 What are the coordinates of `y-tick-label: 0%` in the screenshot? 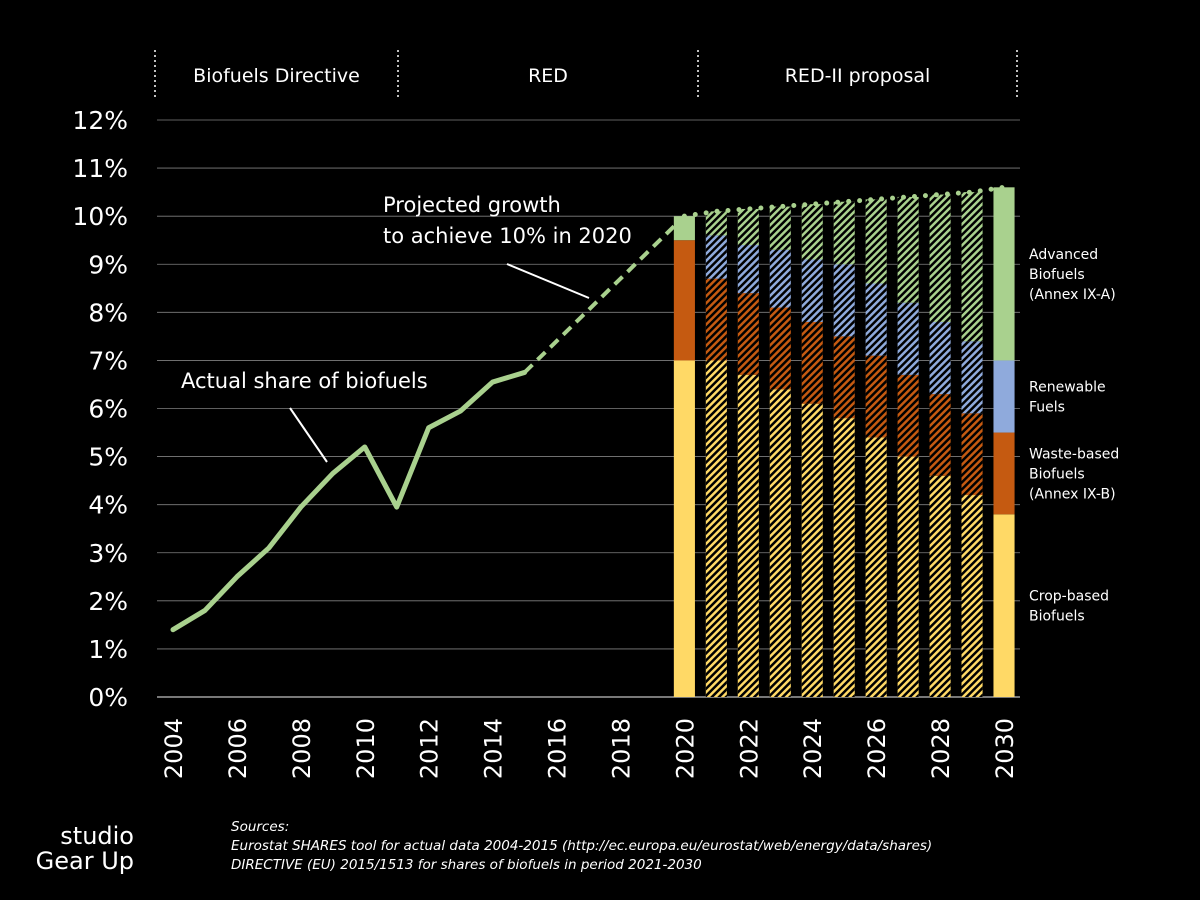 It's located at (108, 697).